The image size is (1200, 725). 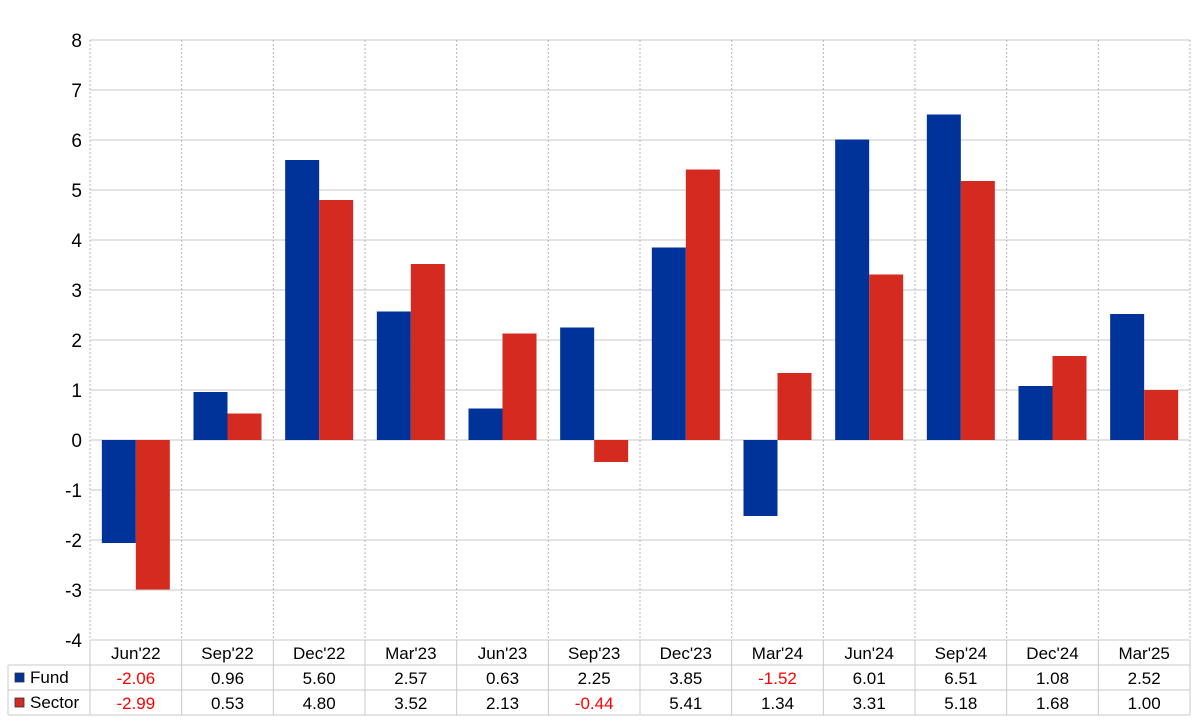 What do you see at coordinates (960, 678) in the screenshot?
I see `data-label: 6.51` at bounding box center [960, 678].